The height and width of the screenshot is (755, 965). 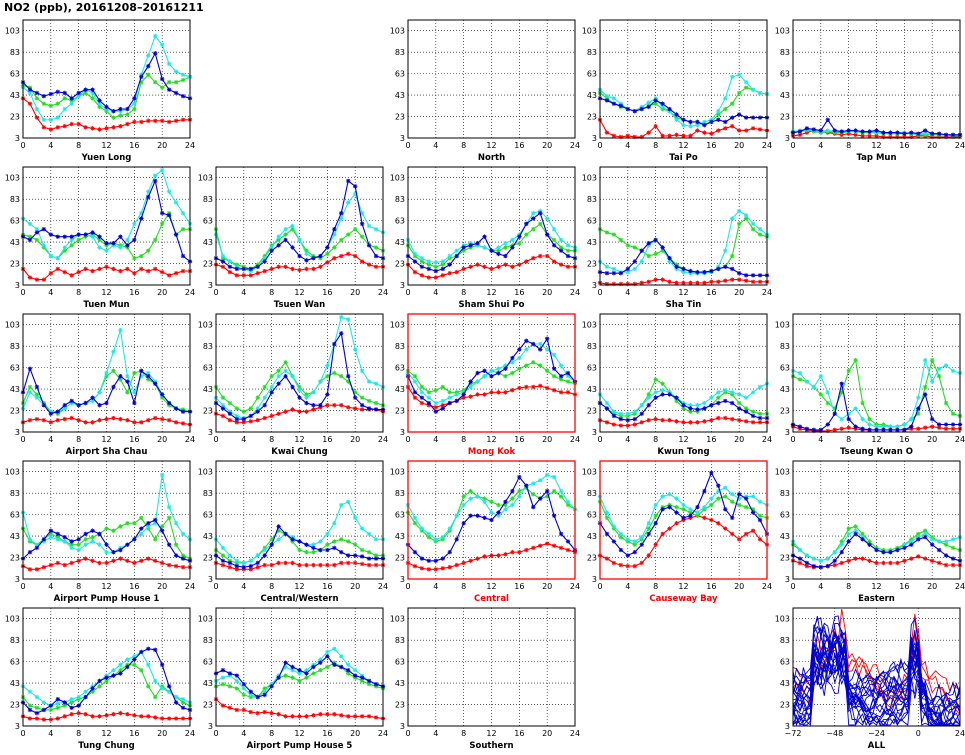 What do you see at coordinates (876, 79) in the screenshot?
I see `plot-frame` at bounding box center [876, 79].